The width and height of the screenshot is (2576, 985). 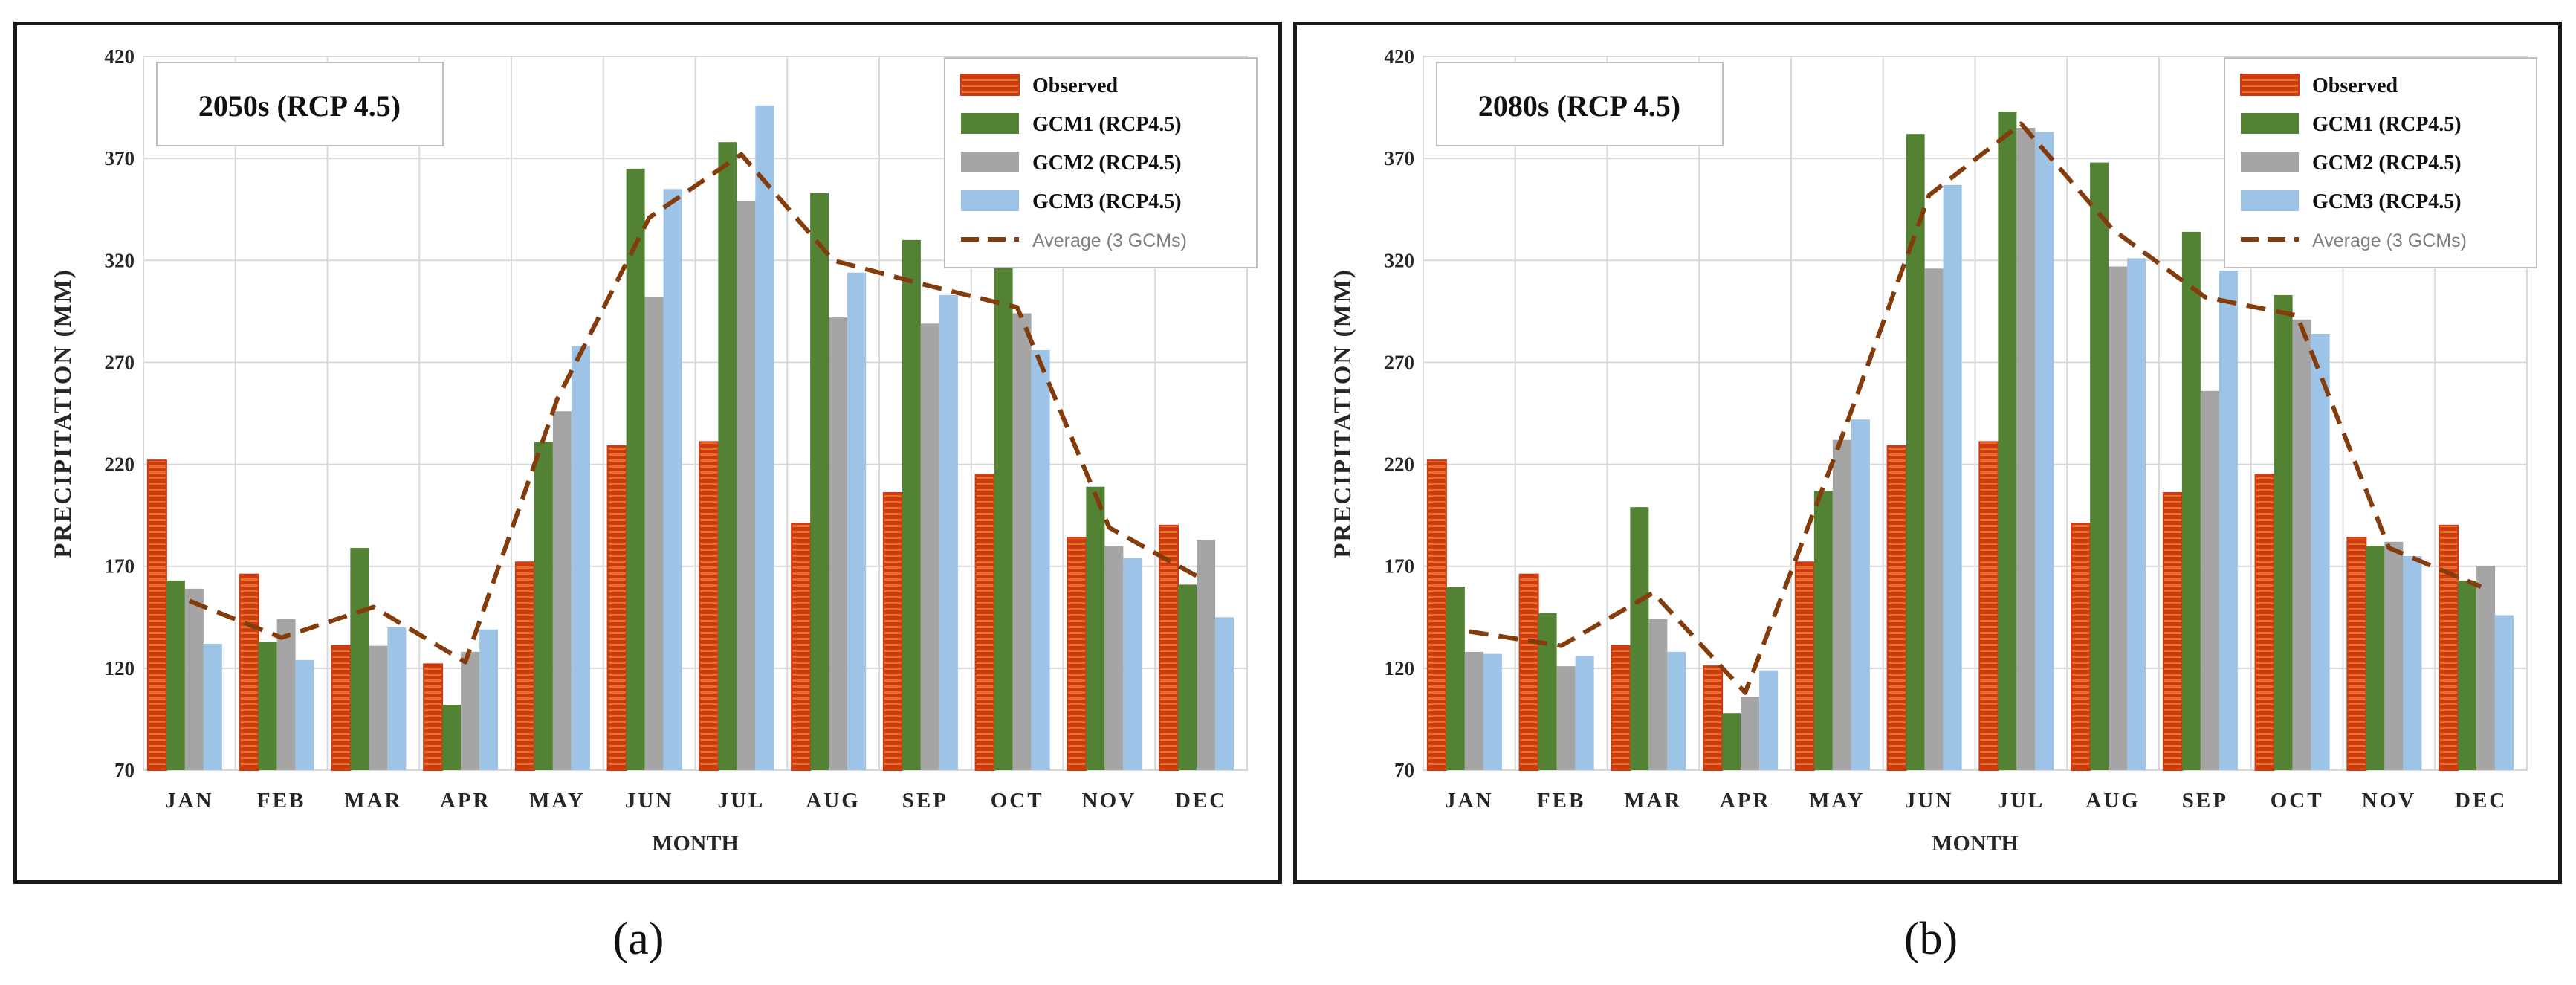 What do you see at coordinates (286, 694) in the screenshot?
I see `bar-gcm2-feb` at bounding box center [286, 694].